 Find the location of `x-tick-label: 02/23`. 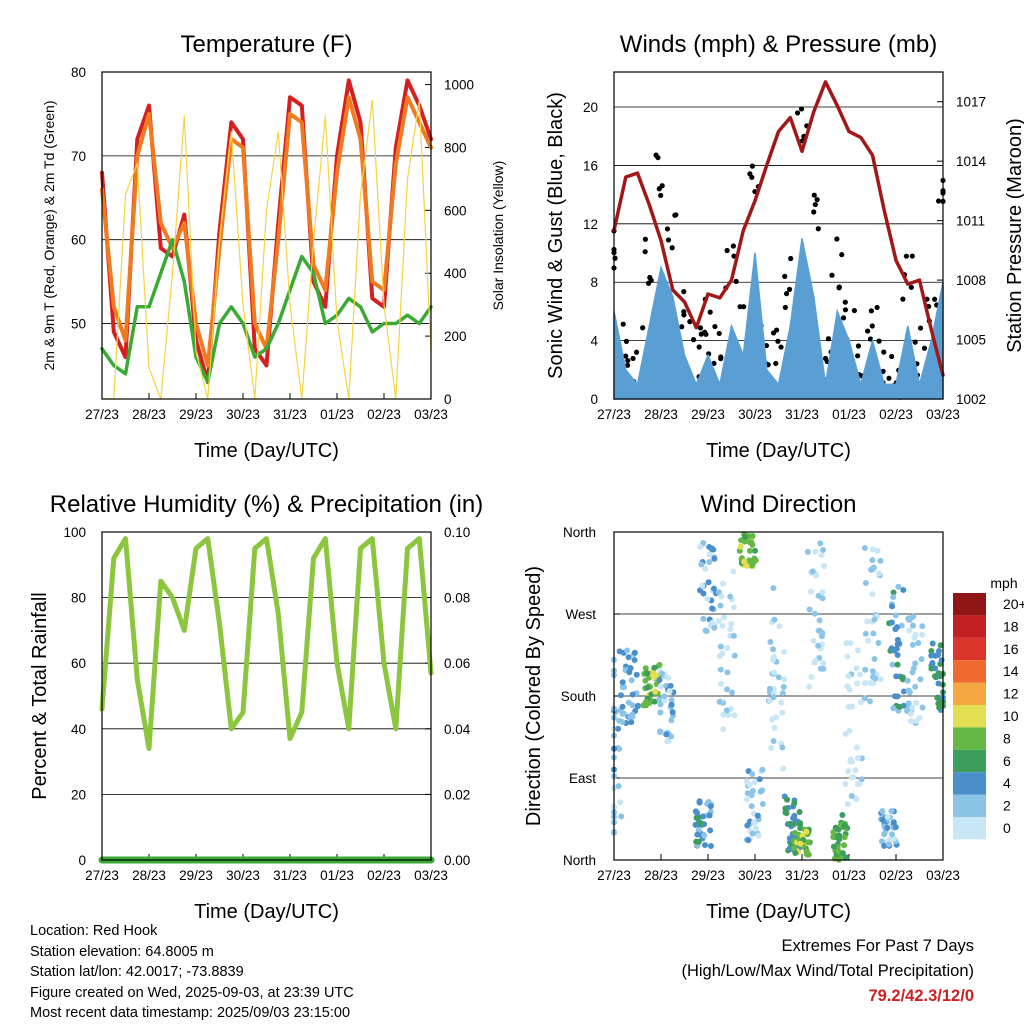

x-tick-label: 02/23 is located at coordinates (384, 414).